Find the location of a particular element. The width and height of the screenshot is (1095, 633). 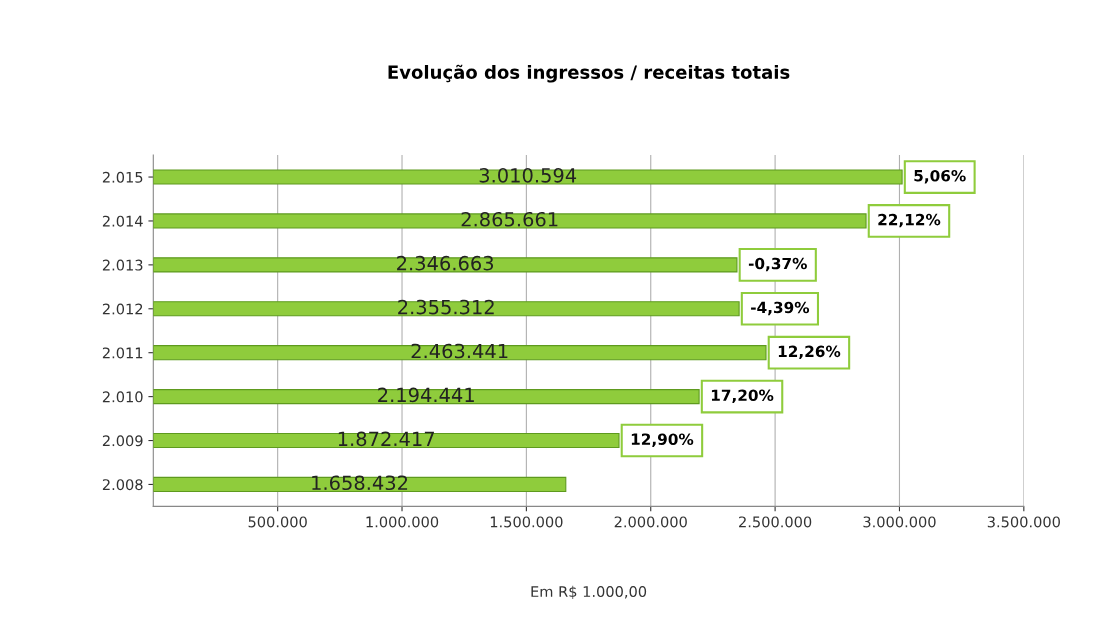

annotation: -4,39% is located at coordinates (780, 308).